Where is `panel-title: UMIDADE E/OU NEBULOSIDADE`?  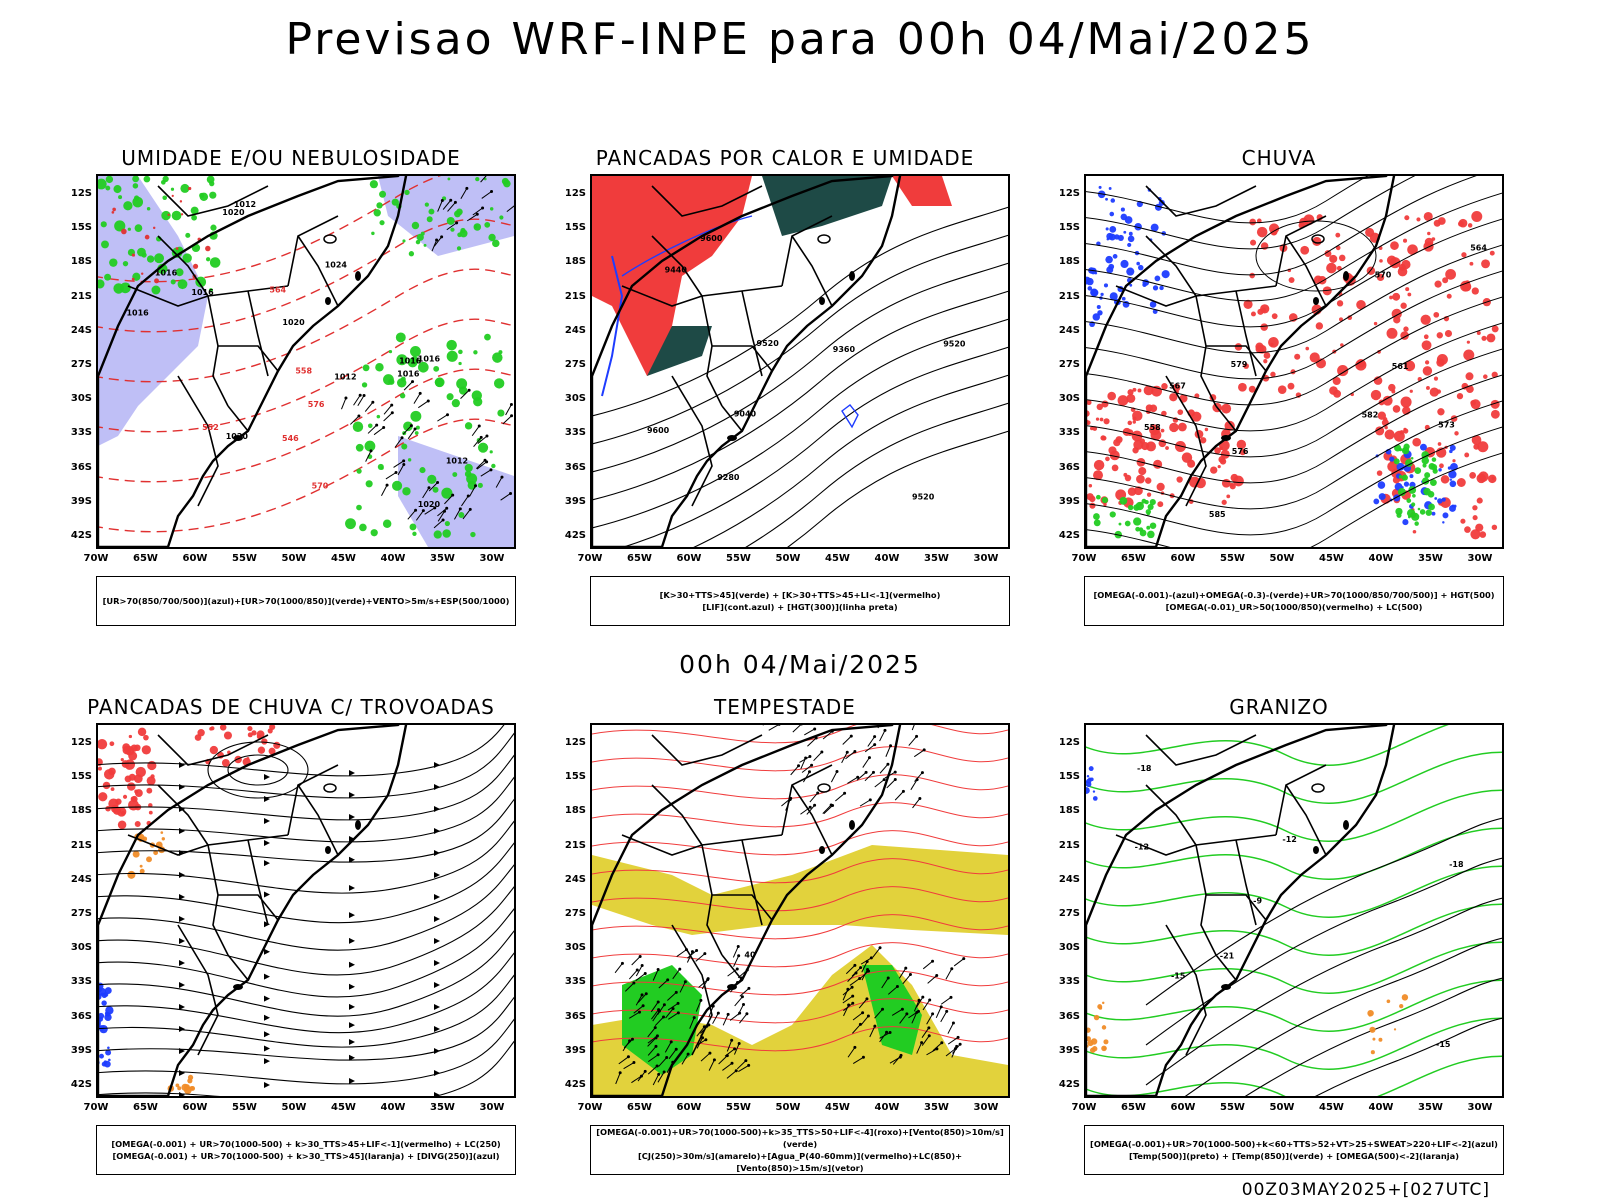 panel-title: UMIDADE E/OU NEBULOSIDADE is located at coordinates (291, 158).